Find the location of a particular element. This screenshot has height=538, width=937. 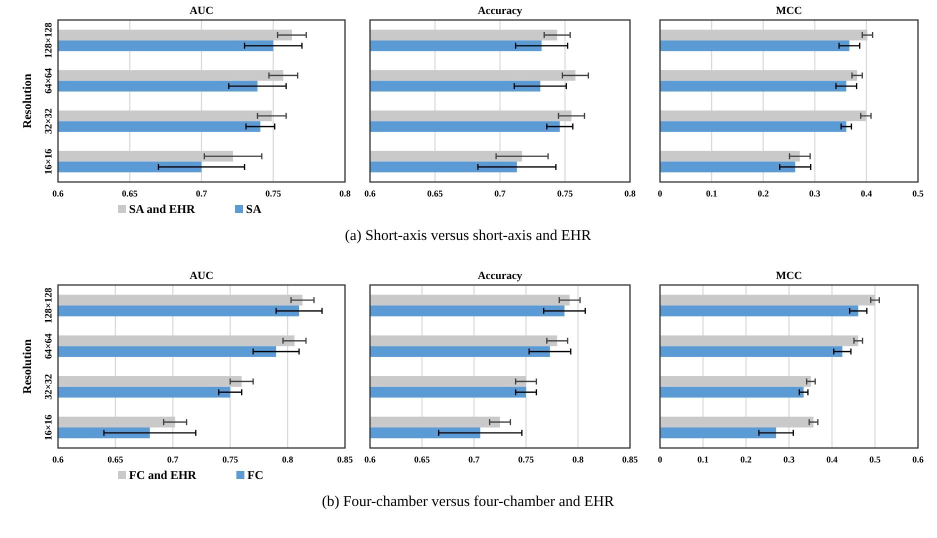

text: (a) Short-axis versus short-axis and EHR is located at coordinates (468, 236).